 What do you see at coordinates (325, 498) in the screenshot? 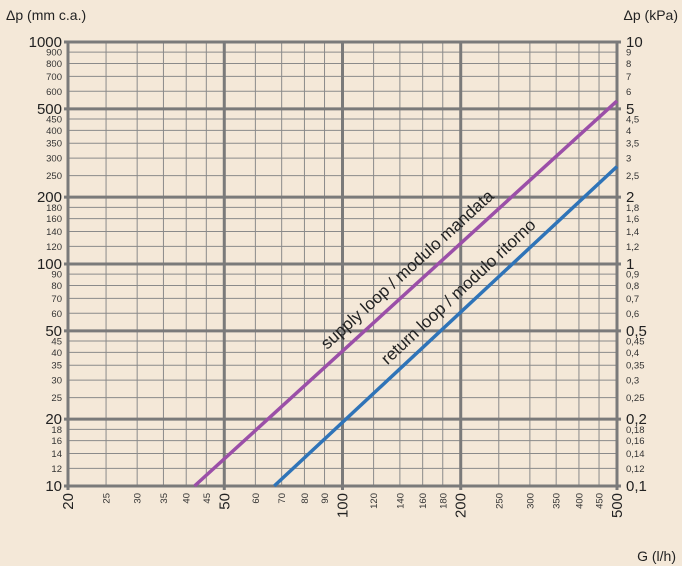
I see `x-tick-label: 90` at bounding box center [325, 498].